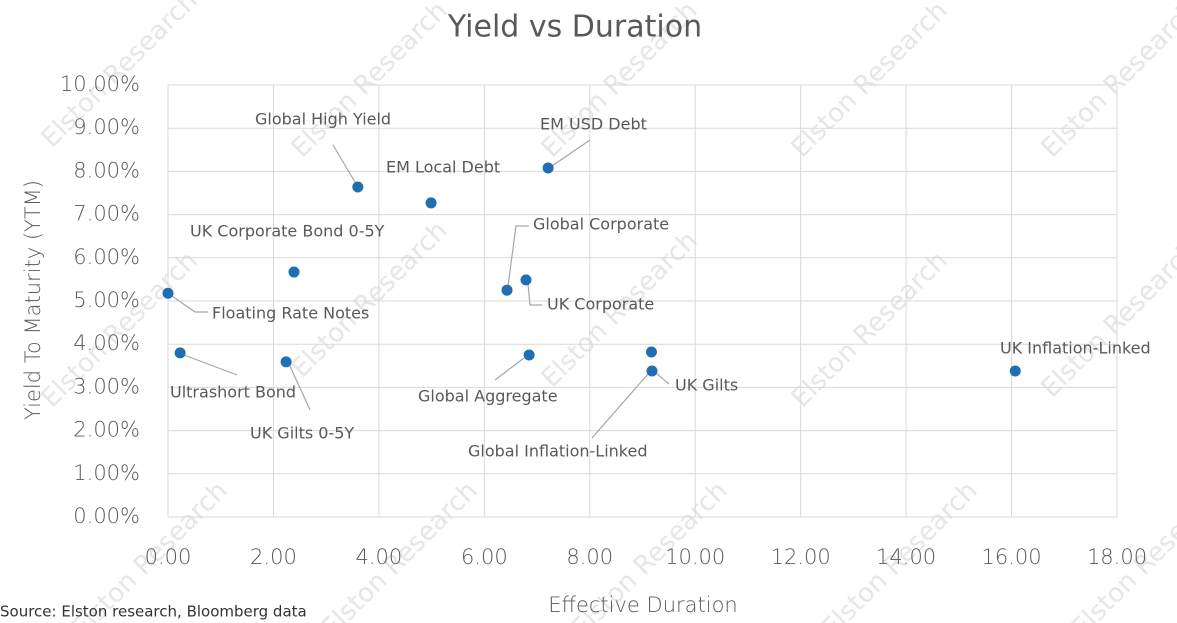 This screenshot has width=1177, height=623. What do you see at coordinates (1075, 348) in the screenshot?
I see `point-label: UK Inflation-Linked` at bounding box center [1075, 348].